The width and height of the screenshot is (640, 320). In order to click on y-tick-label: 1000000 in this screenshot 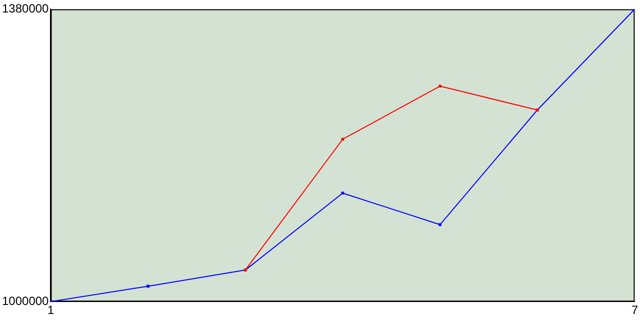, I will do `click(26, 301)`.